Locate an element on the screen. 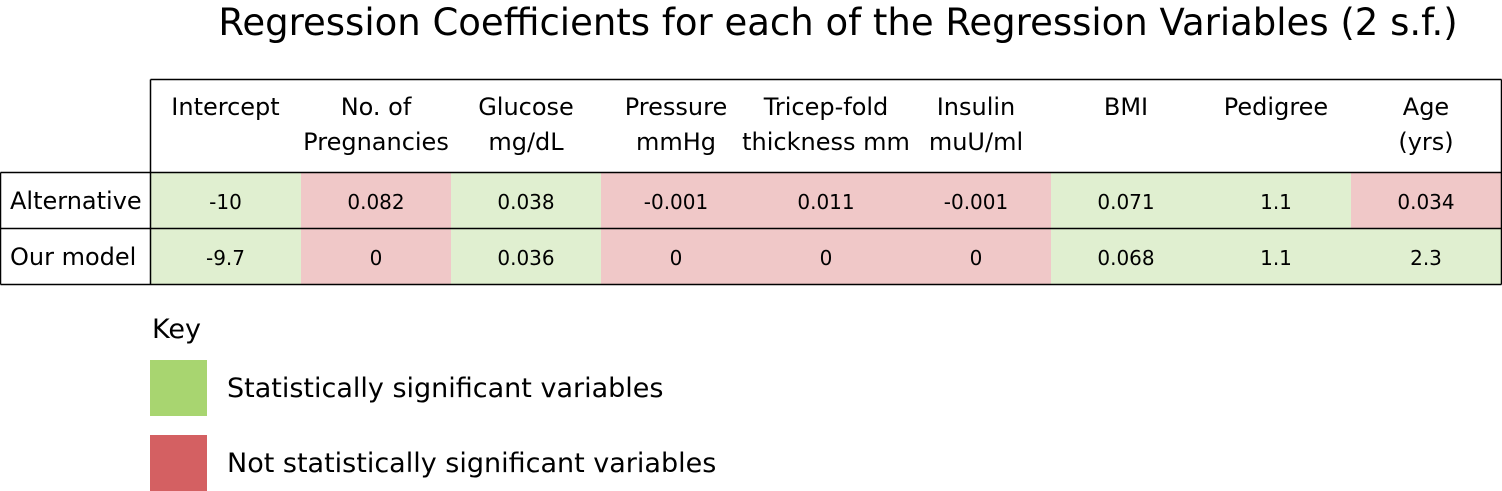 This screenshot has width=1502, height=491. cell-bg-r1-c4 is located at coordinates (826, 256).